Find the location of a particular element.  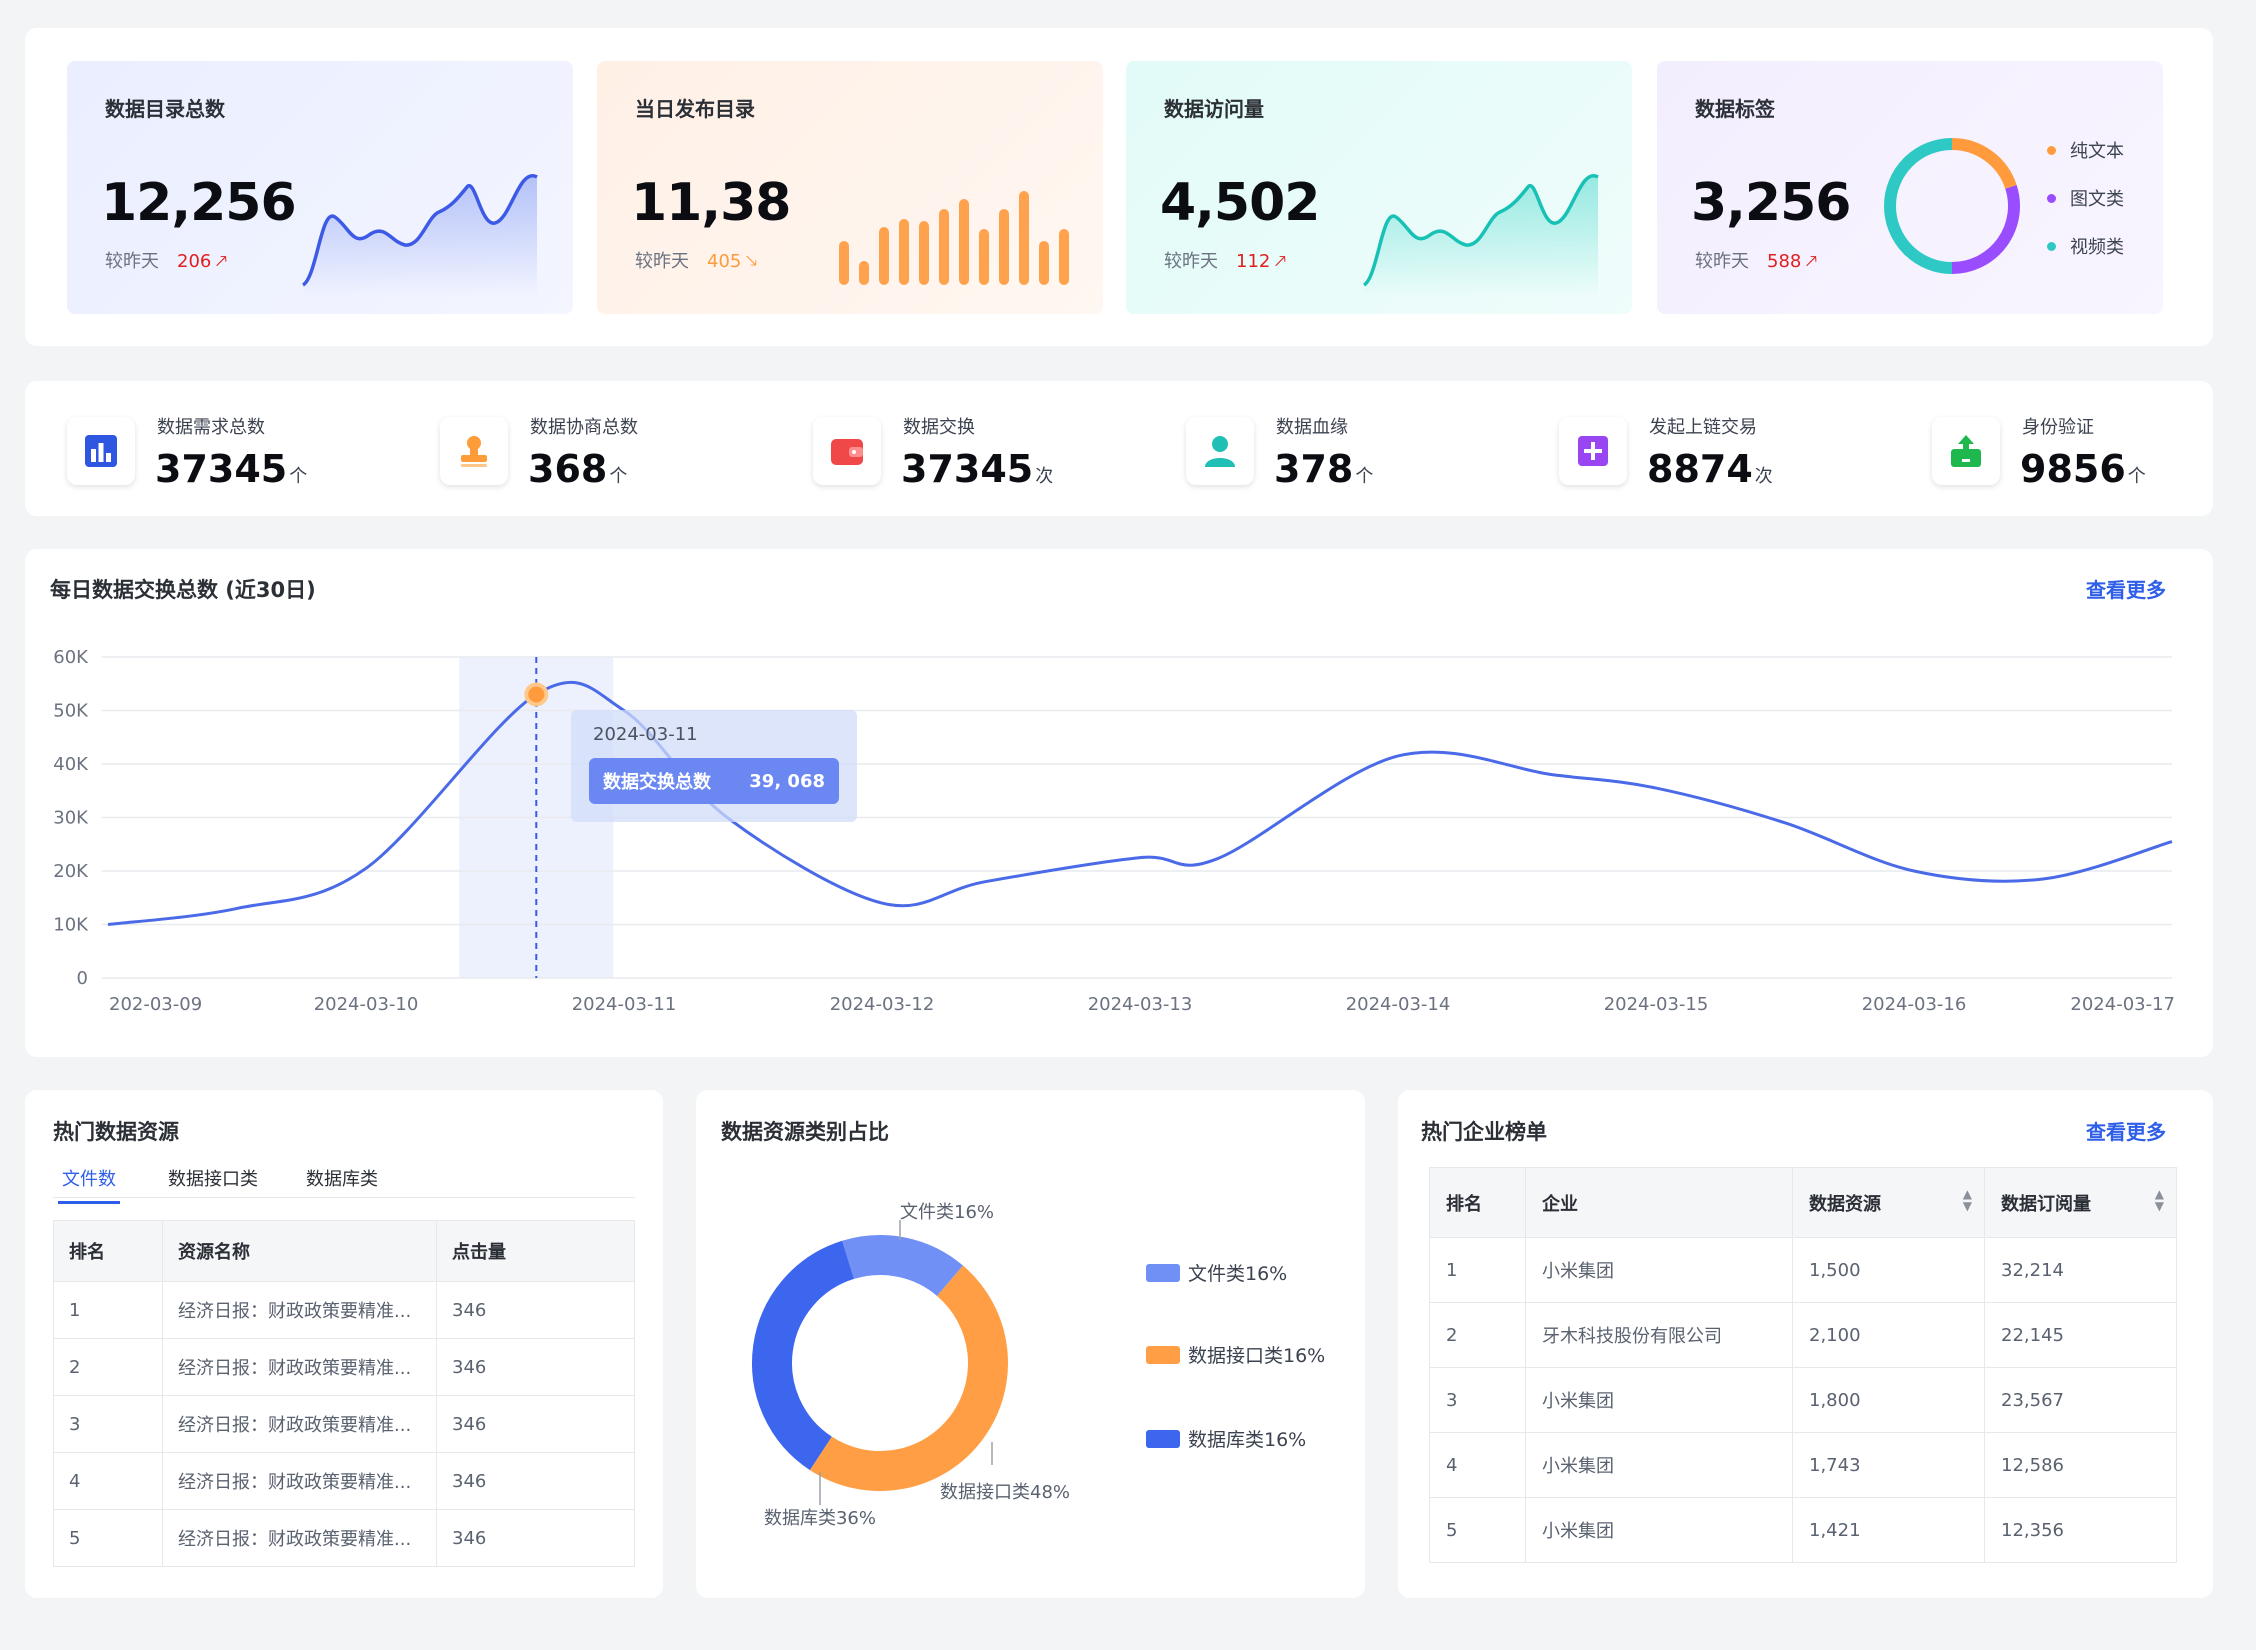

stat-value: 3,256 is located at coordinates (1771, 203).